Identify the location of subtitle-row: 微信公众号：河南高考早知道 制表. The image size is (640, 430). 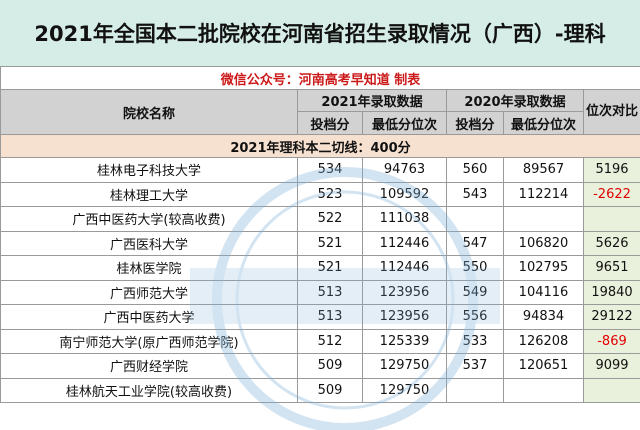
(320, 78).